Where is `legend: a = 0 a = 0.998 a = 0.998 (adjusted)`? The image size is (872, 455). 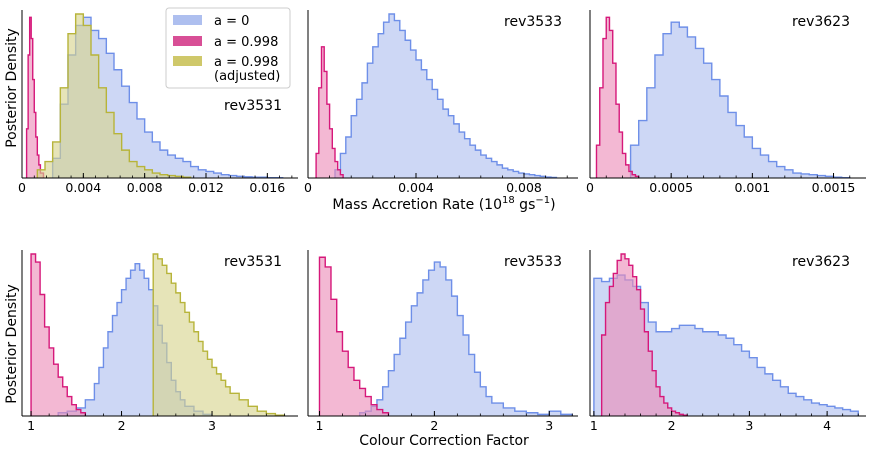 legend: a = 0 a = 0.998 a = 0.998 (adjusted) is located at coordinates (228, 48).